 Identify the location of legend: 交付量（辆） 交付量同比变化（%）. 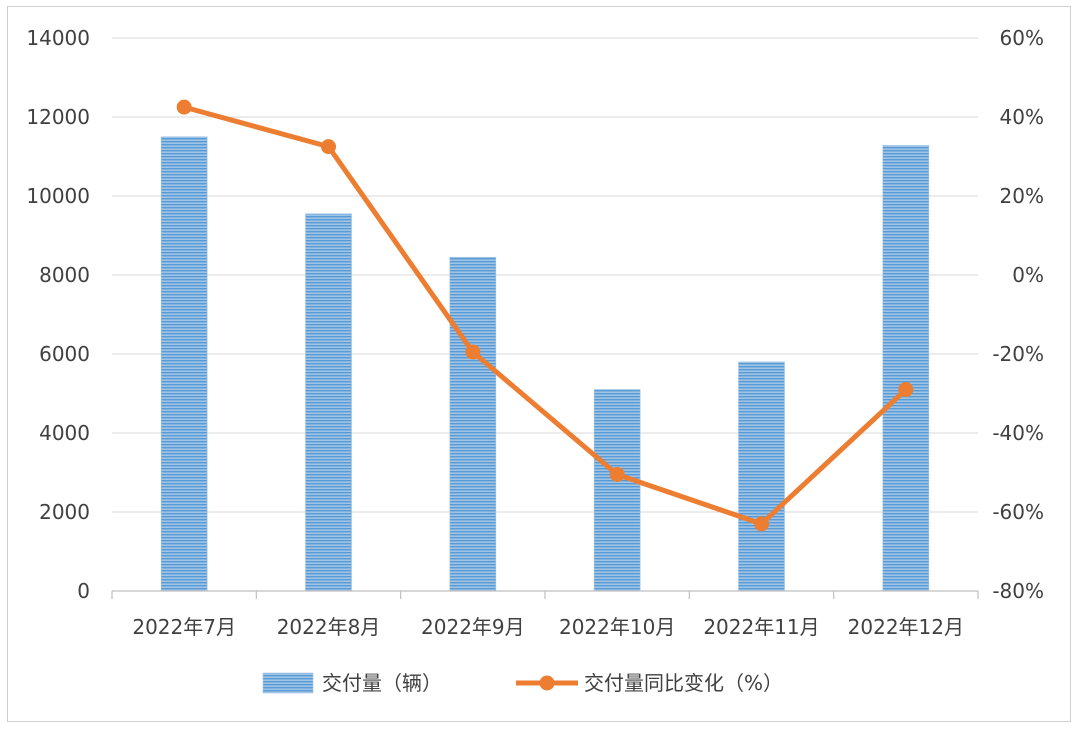
(522, 683).